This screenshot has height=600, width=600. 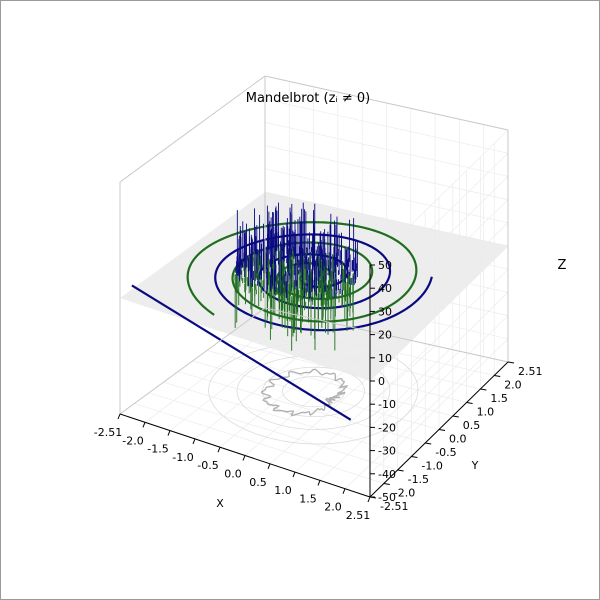 I want to click on x-tick-label: 2.51, so click(x=358, y=515).